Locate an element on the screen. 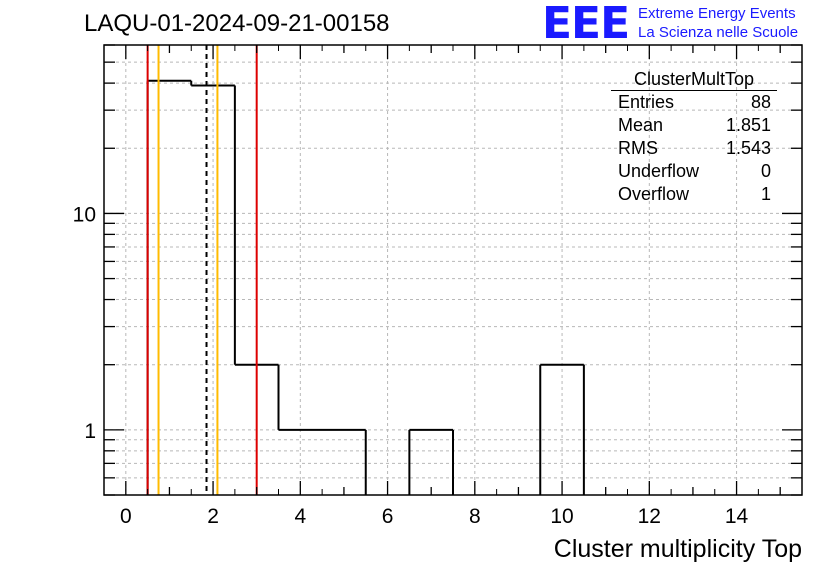  stats-row-rms: RMS 1.543 is located at coordinates (694, 148).